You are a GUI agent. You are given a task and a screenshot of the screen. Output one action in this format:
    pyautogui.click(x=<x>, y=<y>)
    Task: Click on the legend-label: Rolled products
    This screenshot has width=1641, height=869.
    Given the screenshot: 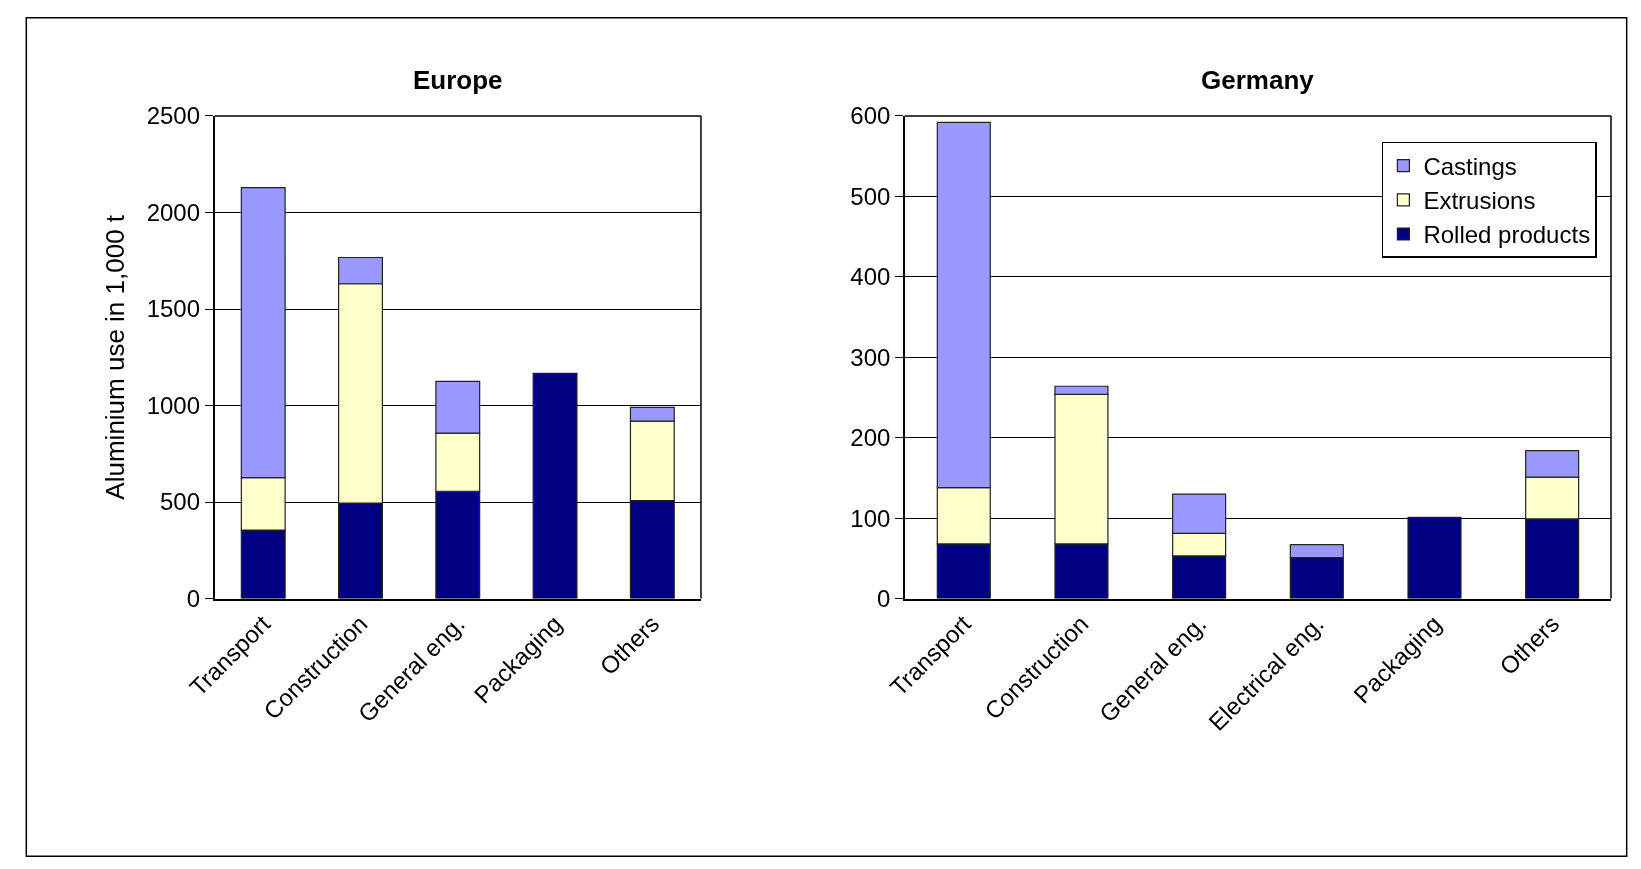 What is the action you would take?
    pyautogui.click(x=1507, y=235)
    